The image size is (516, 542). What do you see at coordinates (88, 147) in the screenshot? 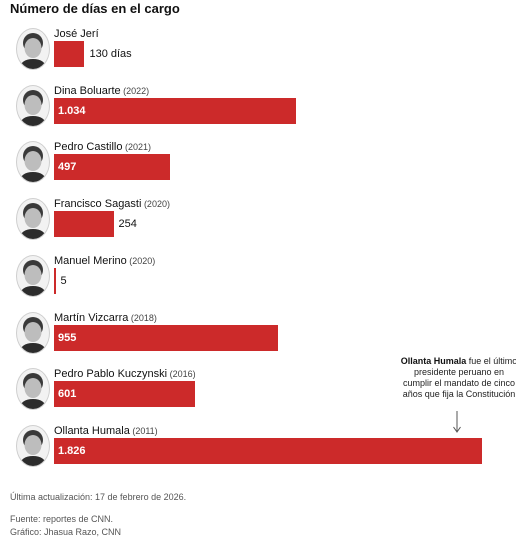
I see `president-name: Pedro Castillo` at bounding box center [88, 147].